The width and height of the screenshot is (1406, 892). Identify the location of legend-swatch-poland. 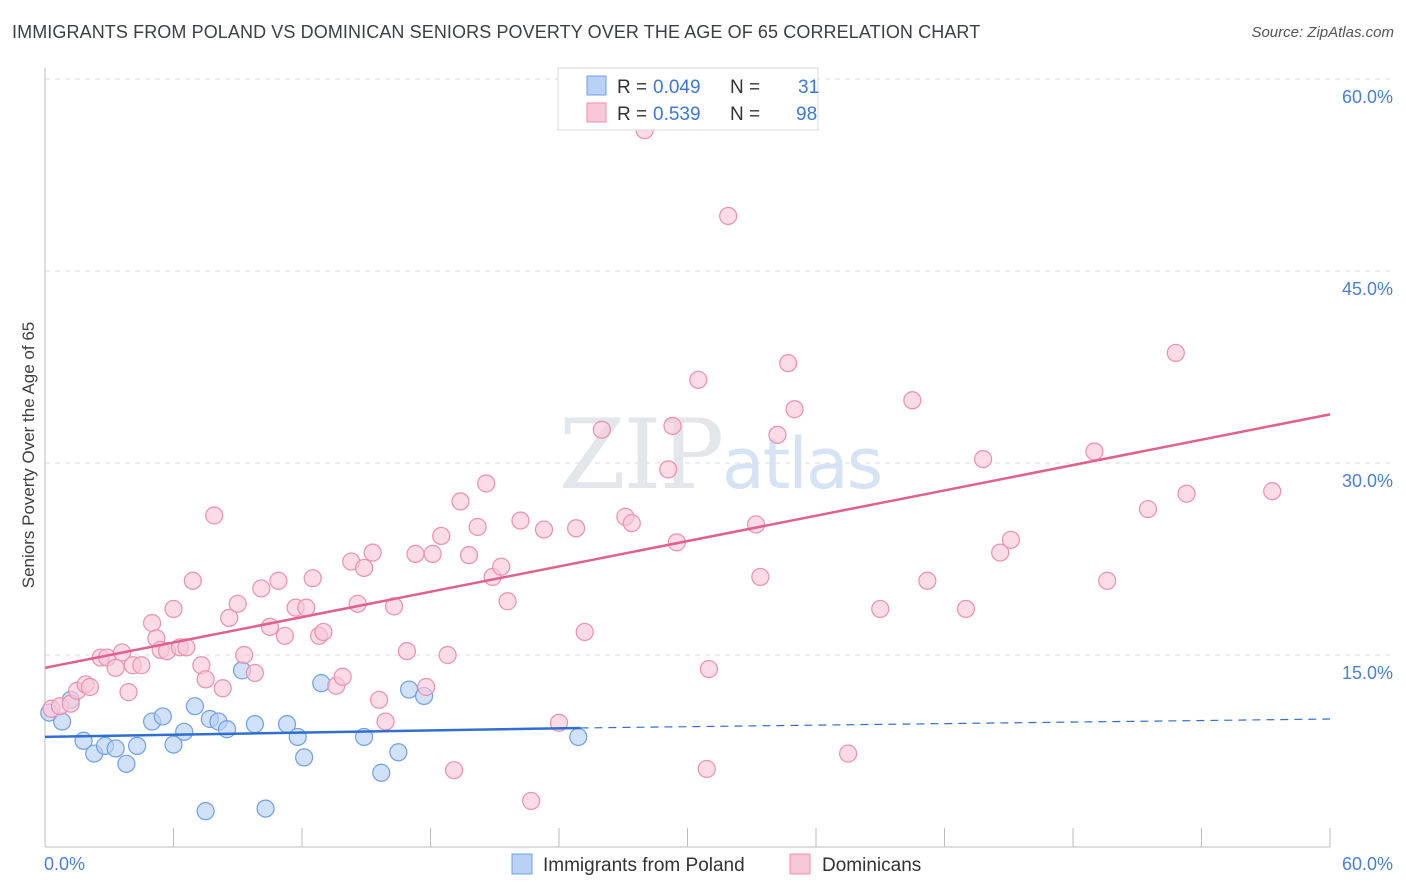
(596, 85).